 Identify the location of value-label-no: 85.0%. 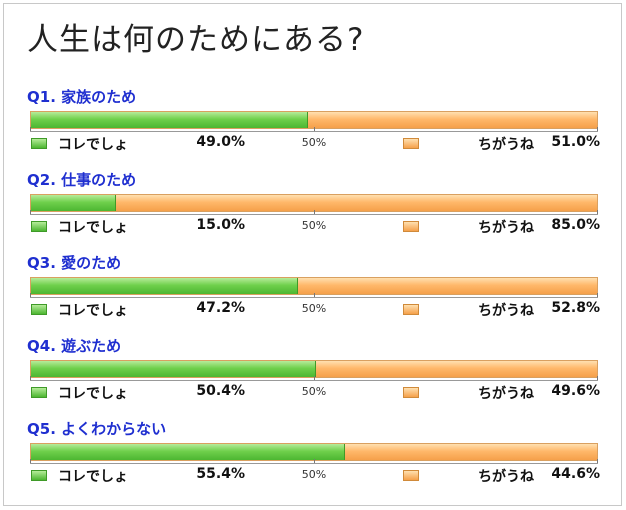
(575, 225).